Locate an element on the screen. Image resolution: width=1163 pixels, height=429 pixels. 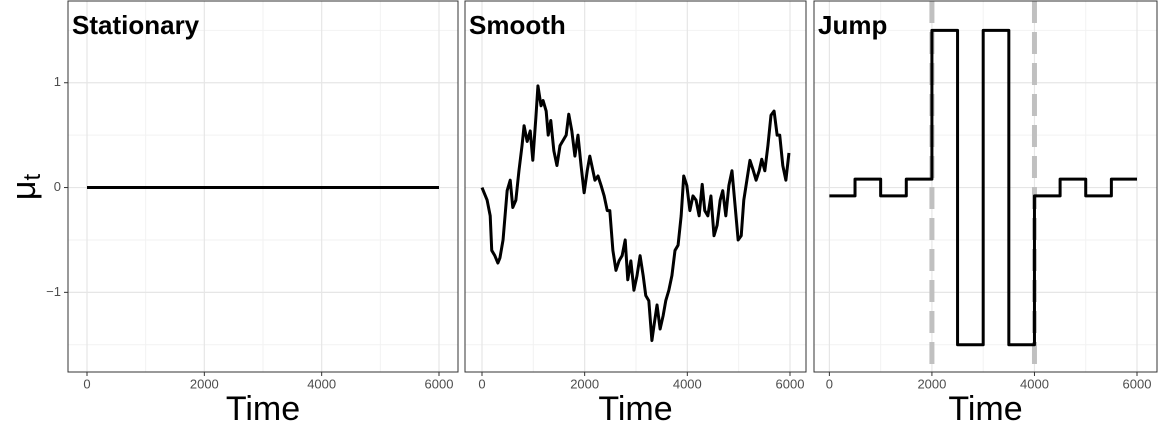
y-axis-label: μt is located at coordinates (25, 187).